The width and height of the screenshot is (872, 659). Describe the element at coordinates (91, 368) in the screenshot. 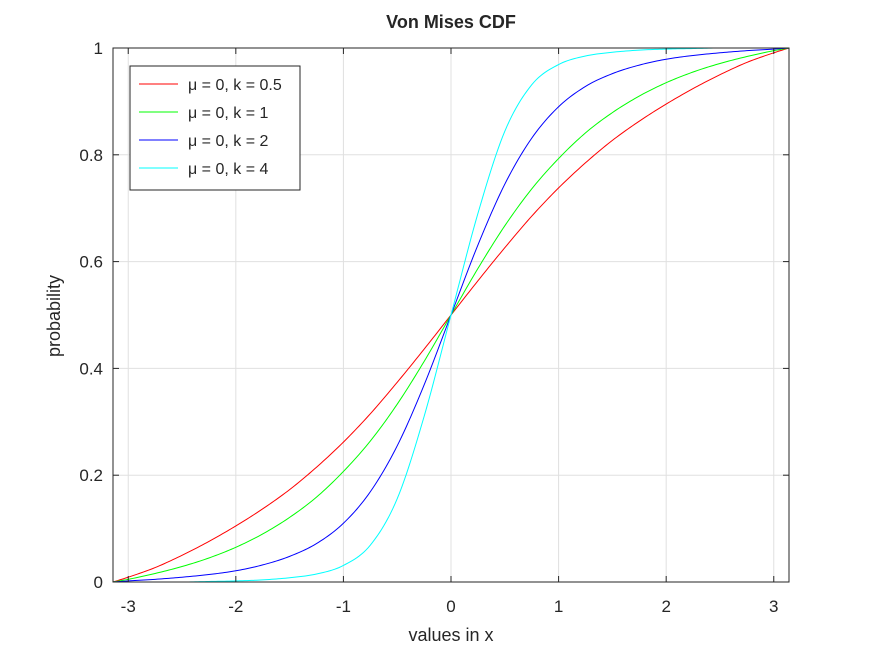

I see `y-tick-label: 0.4` at that location.